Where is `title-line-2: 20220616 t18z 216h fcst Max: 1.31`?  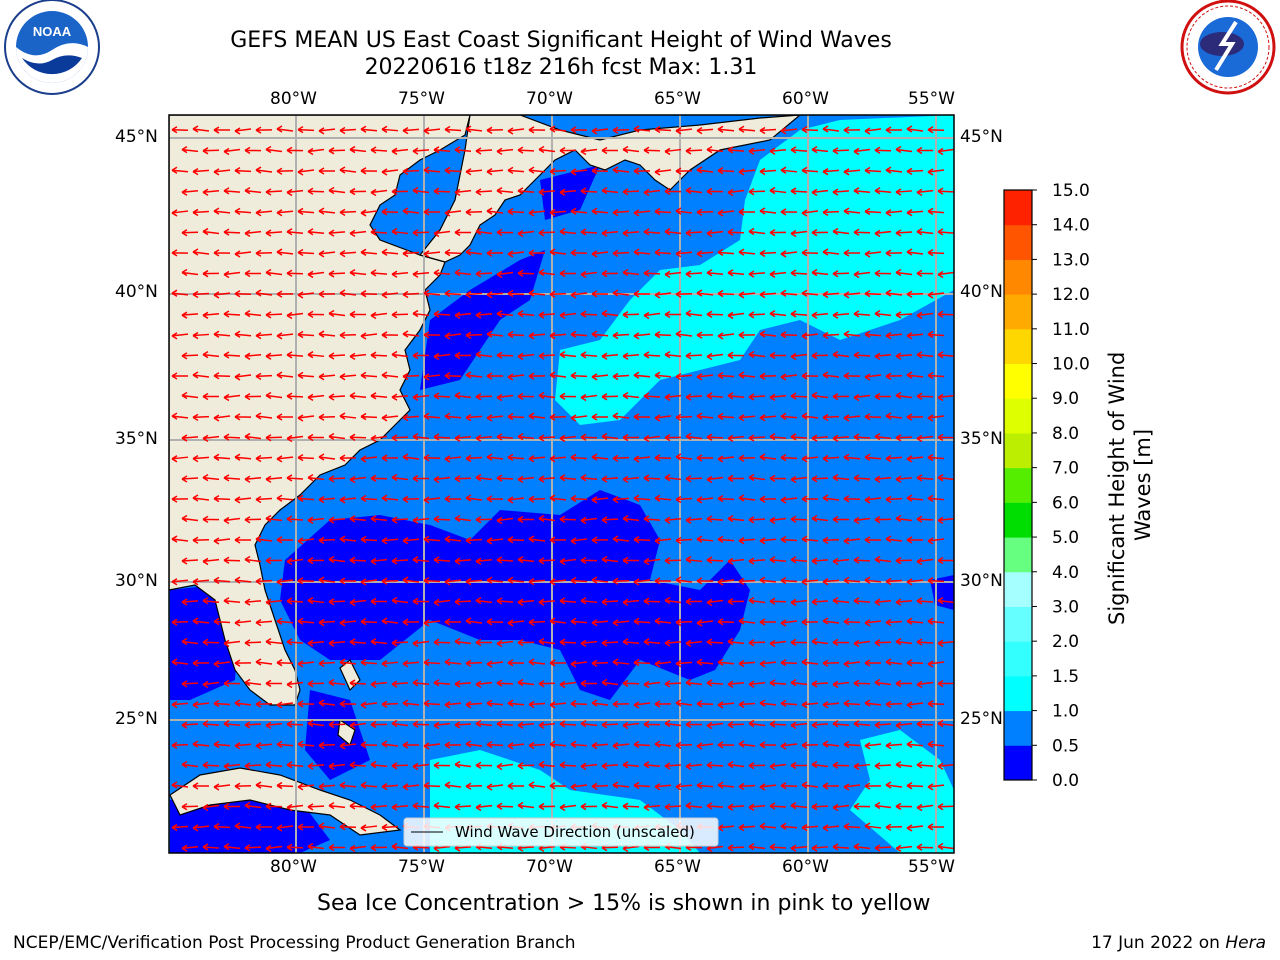
title-line-2: 20220616 t18z 216h fcst Max: 1.31 is located at coordinates (561, 67).